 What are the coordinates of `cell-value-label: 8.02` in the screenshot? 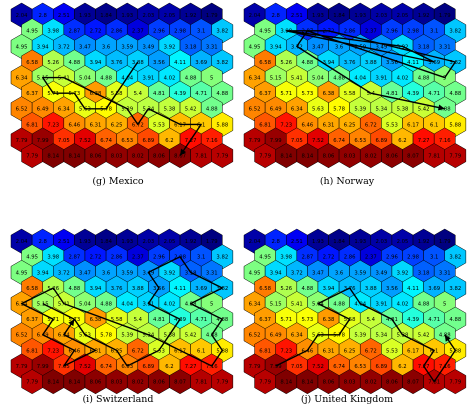 It's located at (138, 157).